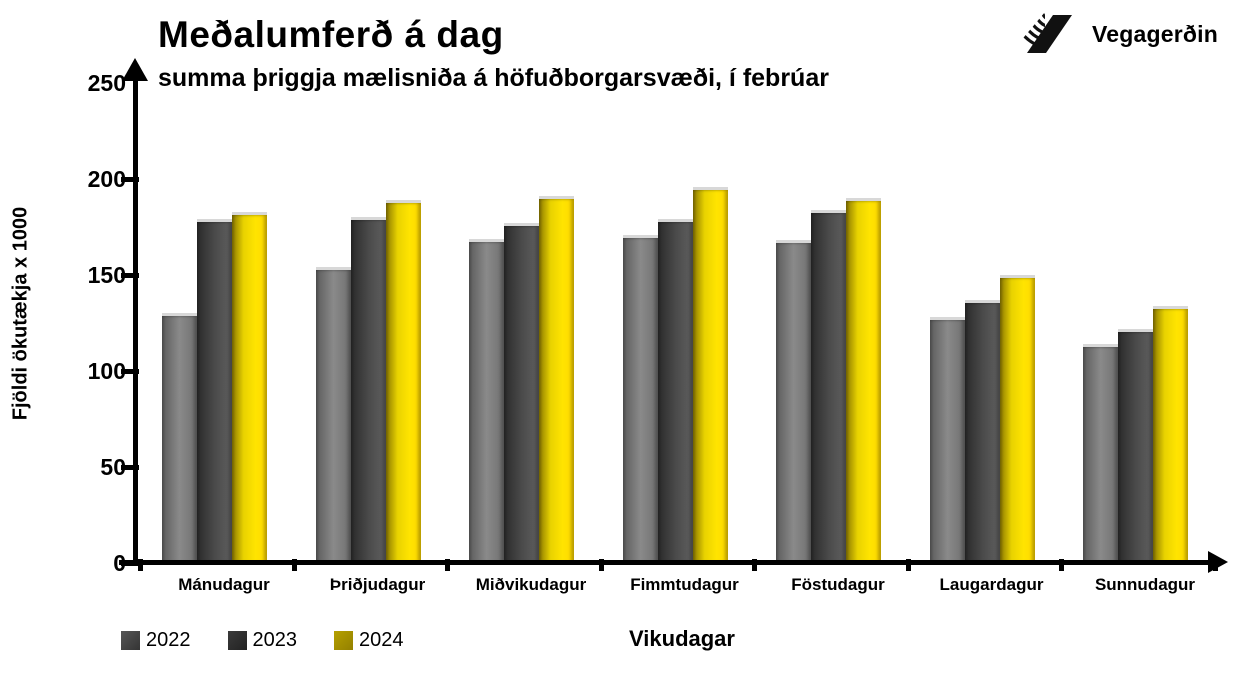  What do you see at coordinates (381, 640) in the screenshot?
I see `legend-label-2024: 2024` at bounding box center [381, 640].